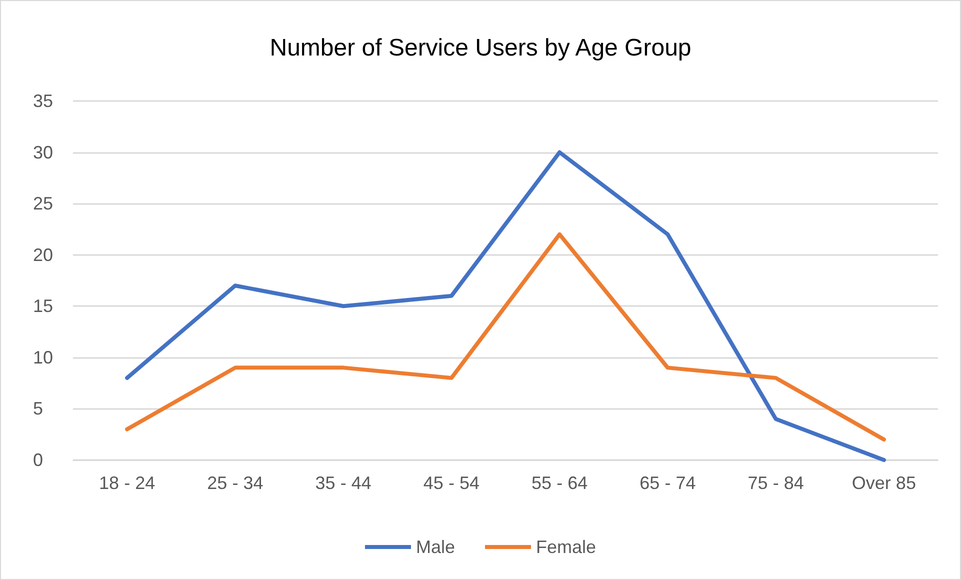  Describe the element at coordinates (560, 483) in the screenshot. I see `x-tick-label: 55 - 64` at that location.